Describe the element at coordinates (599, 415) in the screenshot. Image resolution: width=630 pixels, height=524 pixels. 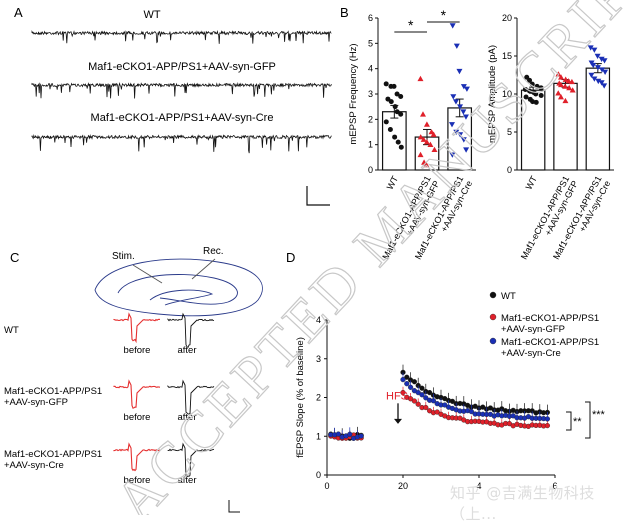
I see `sig-triple: ***` at that location.